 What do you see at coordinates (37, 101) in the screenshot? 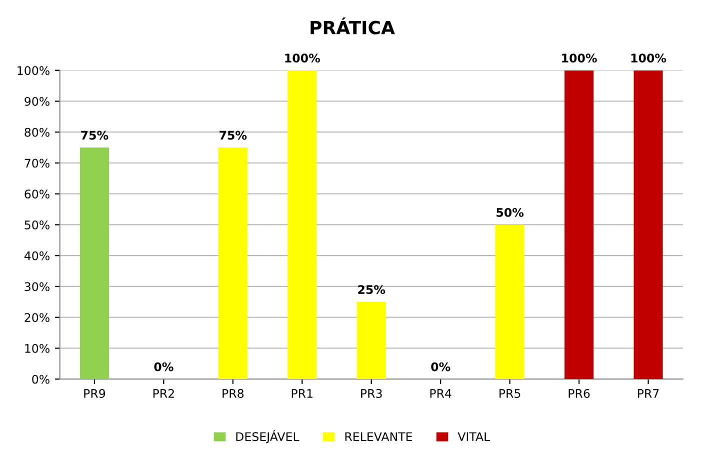
I see `y-tick-label: 90%` at bounding box center [37, 101].